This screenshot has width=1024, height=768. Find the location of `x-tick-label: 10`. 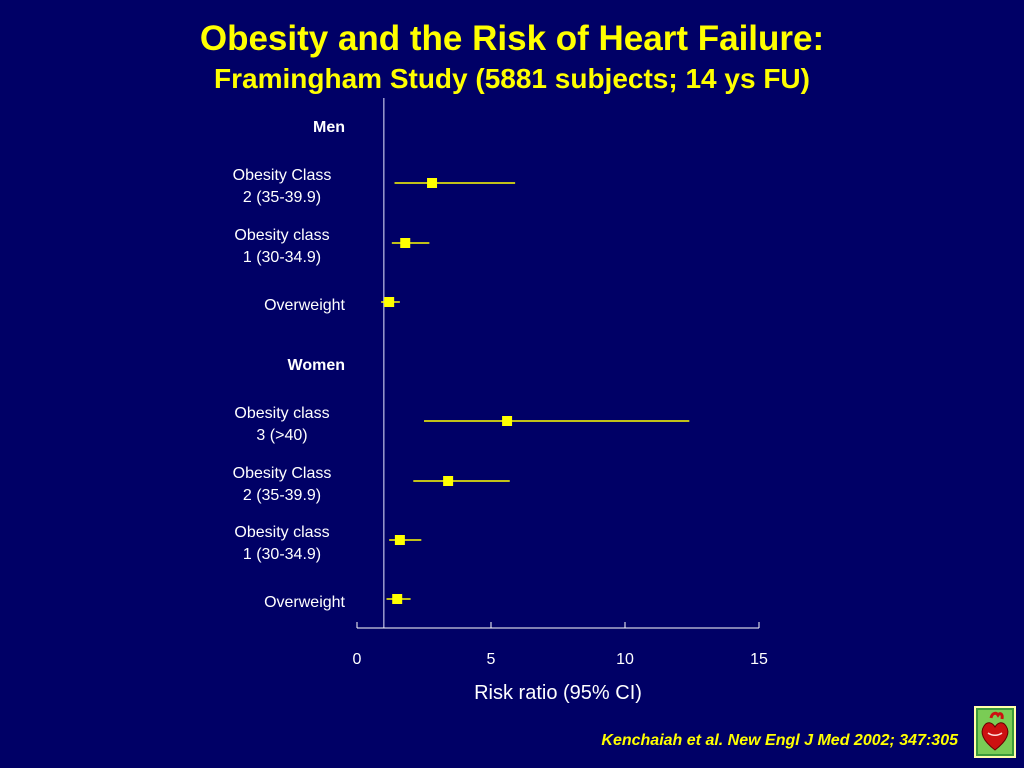

x-tick-label: 10 is located at coordinates (625, 659).